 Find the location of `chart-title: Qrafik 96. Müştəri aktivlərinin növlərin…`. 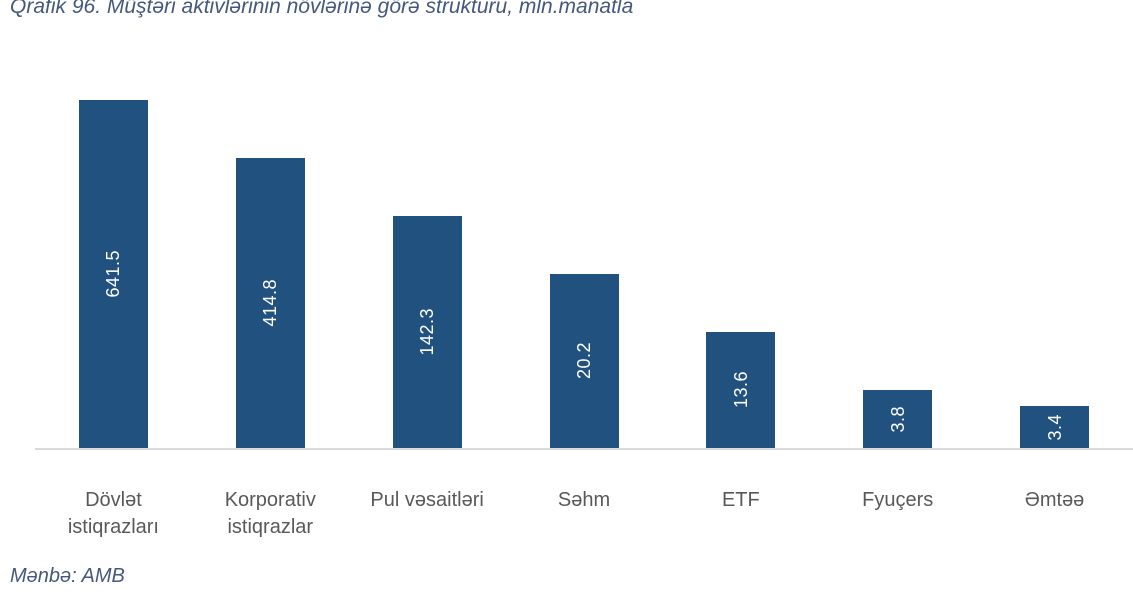

chart-title: Qrafik 96. Müştəri aktivlərinin növlərin… is located at coordinates (322, 9).